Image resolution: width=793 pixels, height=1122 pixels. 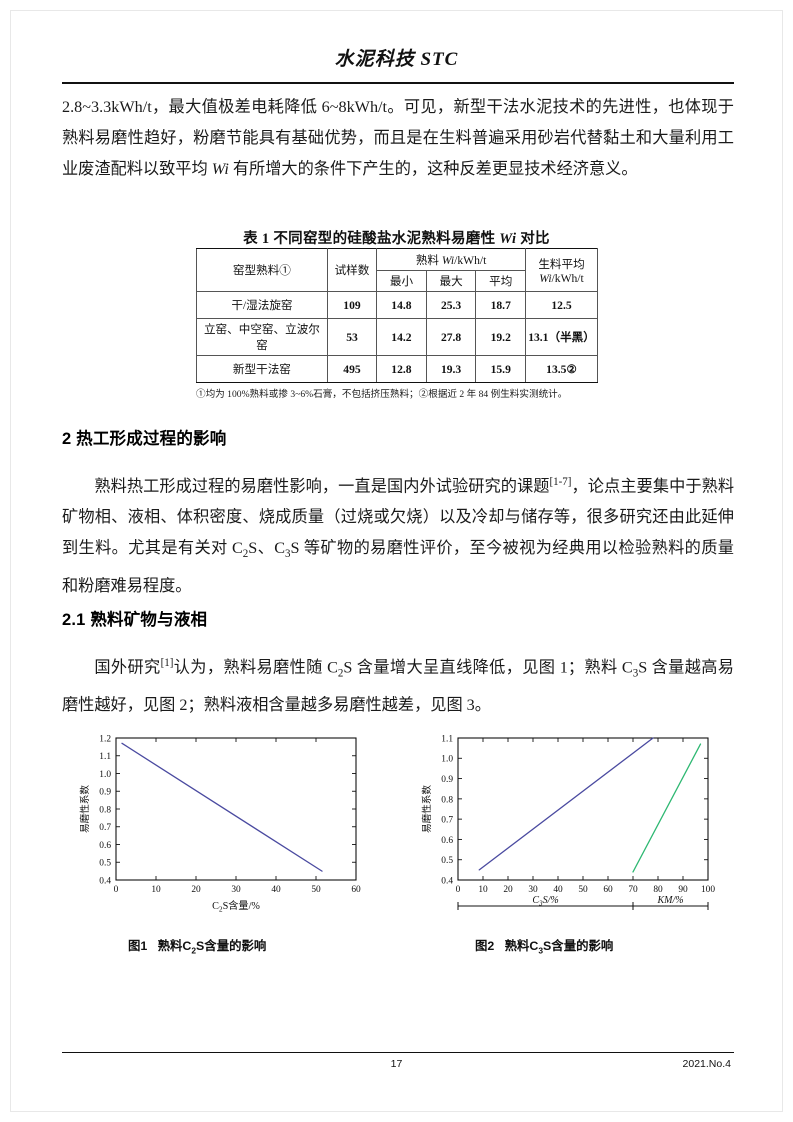 What do you see at coordinates (401, 337) in the screenshot?
I see `cell-min: 14.2` at bounding box center [401, 337].